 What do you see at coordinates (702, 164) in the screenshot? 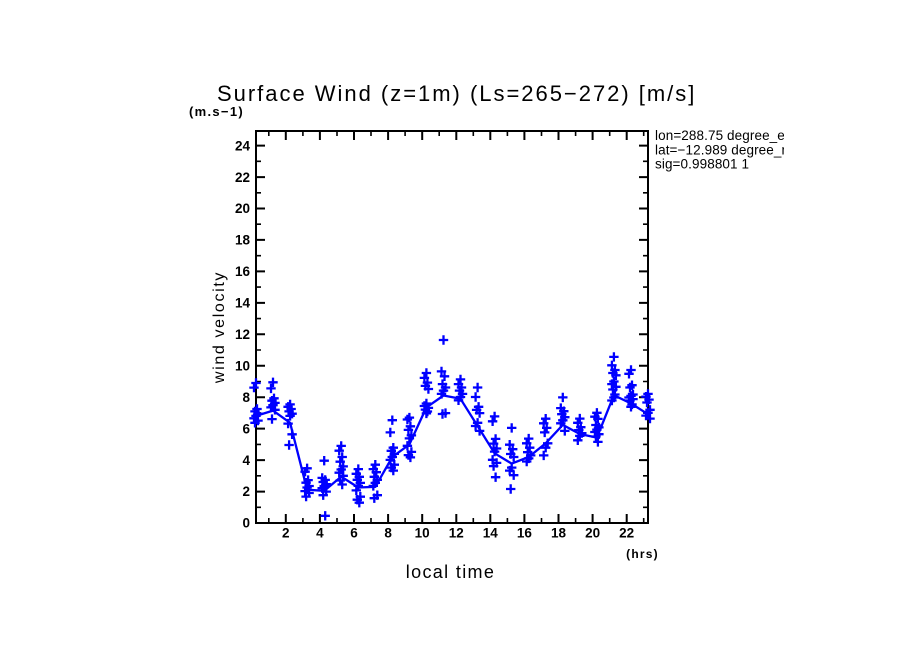
I see `svg-text: sig=0.998801 1` at bounding box center [702, 164].